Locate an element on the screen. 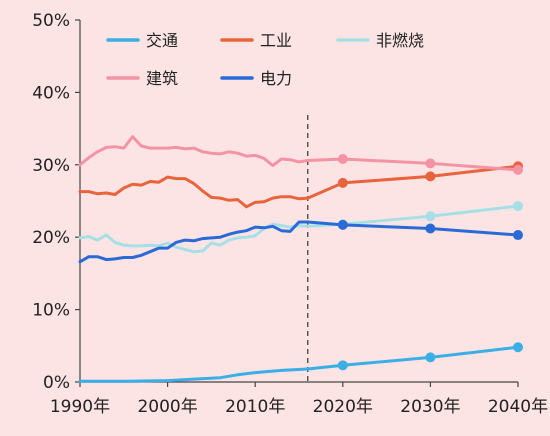 This screenshot has height=436, width=550. x-tick-label: 2000年 is located at coordinates (167, 407).